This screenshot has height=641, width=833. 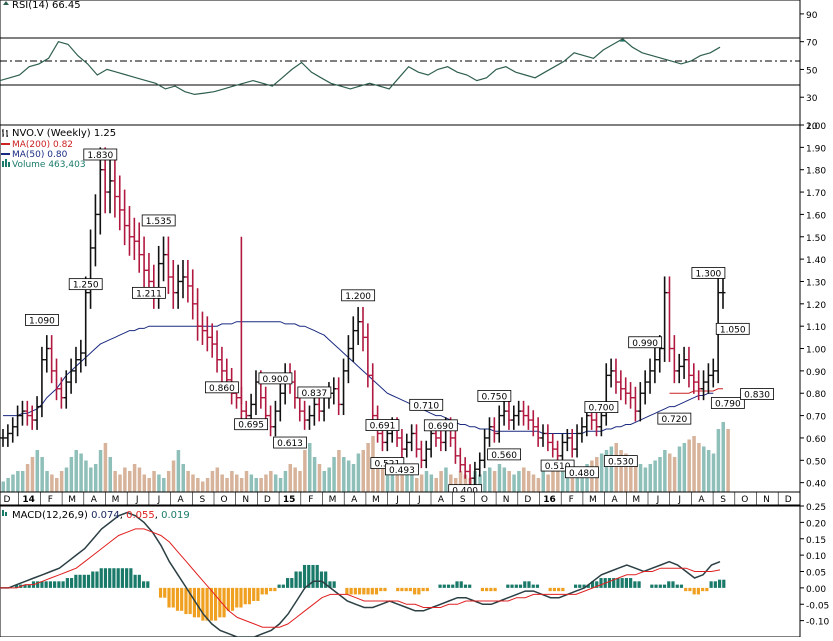 I want to click on price-tick-label: 0.70, so click(x=816, y=418).